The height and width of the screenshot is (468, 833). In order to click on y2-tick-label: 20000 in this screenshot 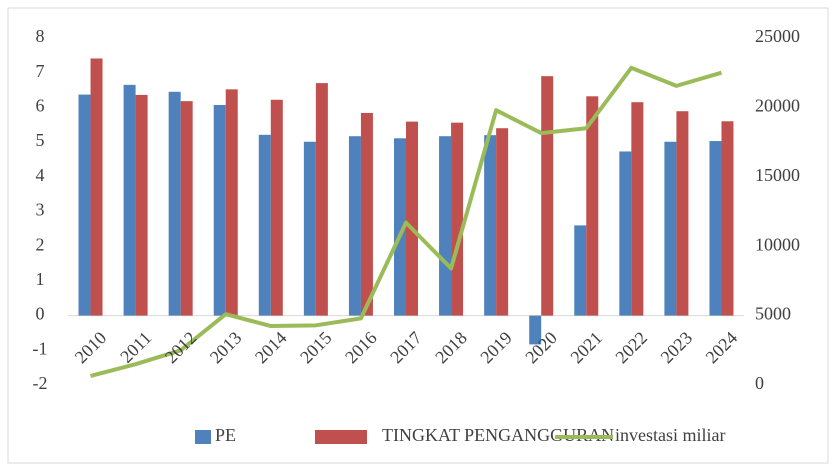, I will do `click(777, 106)`.